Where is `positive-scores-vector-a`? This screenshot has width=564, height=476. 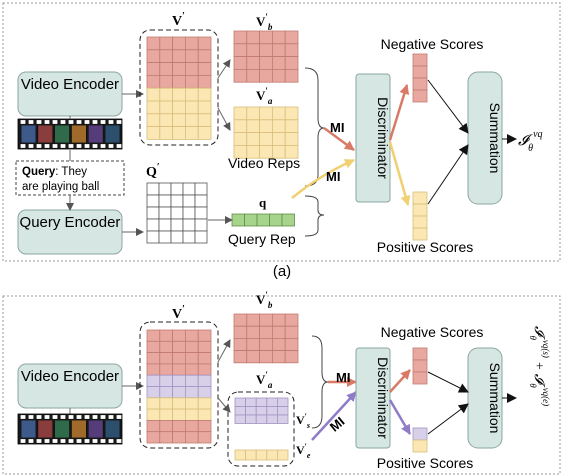
positive-scores-vector-a is located at coordinates (420, 216).